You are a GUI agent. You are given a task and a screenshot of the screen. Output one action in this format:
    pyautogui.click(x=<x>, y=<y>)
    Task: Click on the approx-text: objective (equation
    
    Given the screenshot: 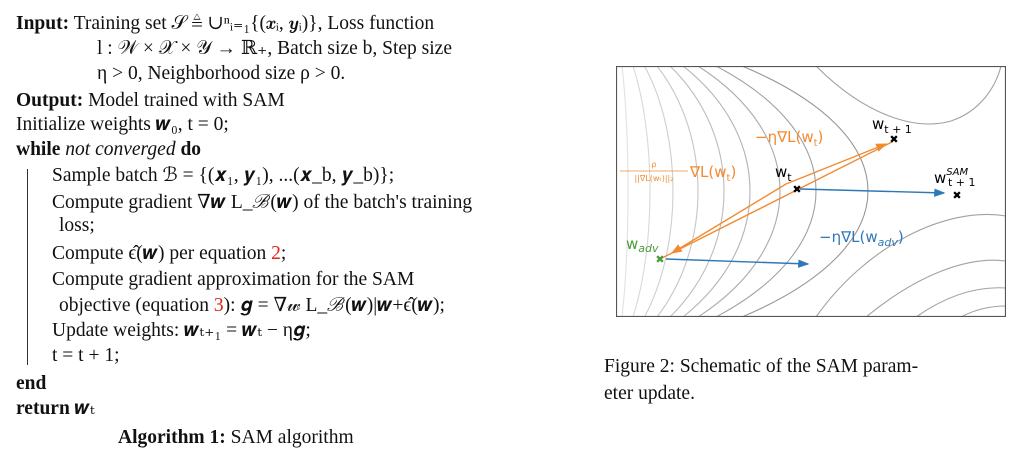 What is the action you would take?
    pyautogui.click(x=136, y=305)
    